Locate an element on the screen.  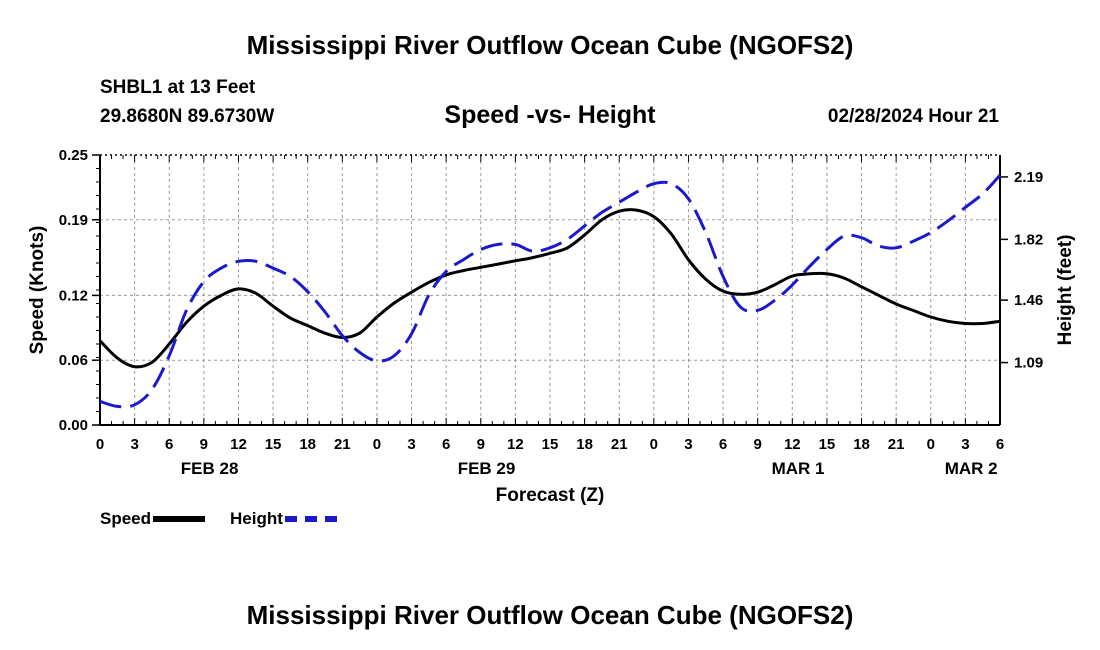
y-right-axis-title: Height (feet) is located at coordinates (1065, 290).